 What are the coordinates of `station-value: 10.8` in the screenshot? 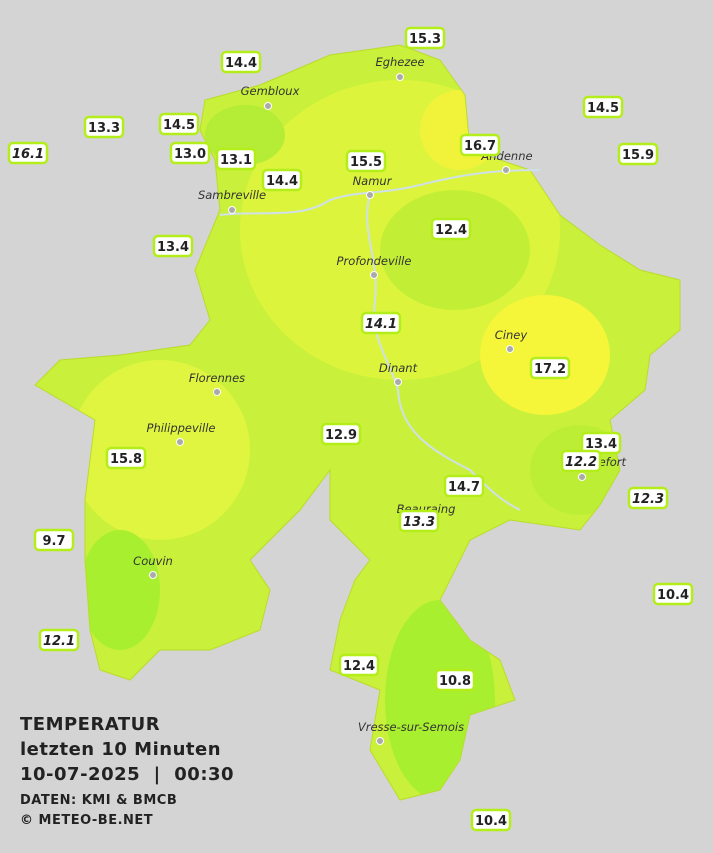 It's located at (455, 681).